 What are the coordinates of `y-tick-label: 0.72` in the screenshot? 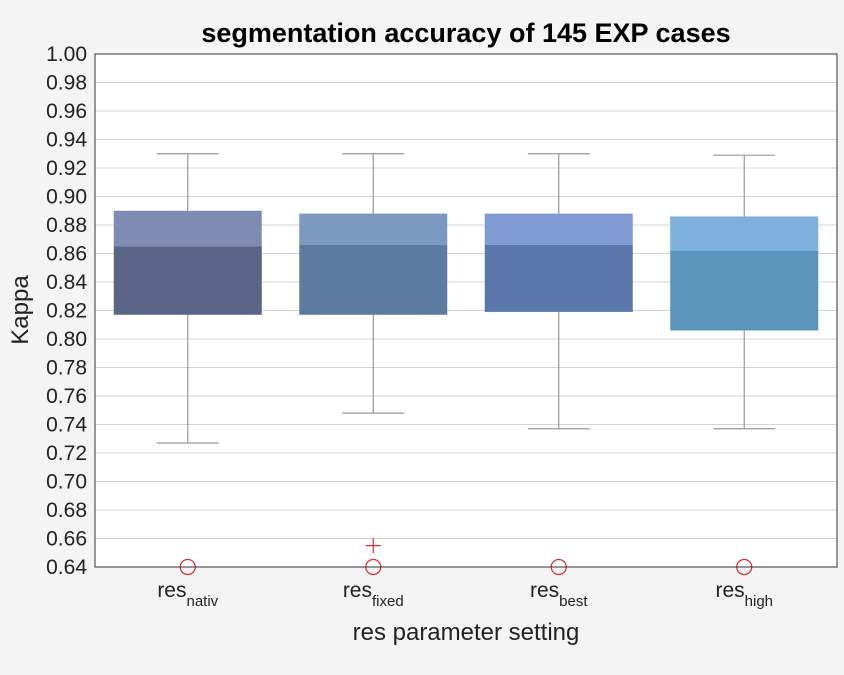 It's located at (66, 453).